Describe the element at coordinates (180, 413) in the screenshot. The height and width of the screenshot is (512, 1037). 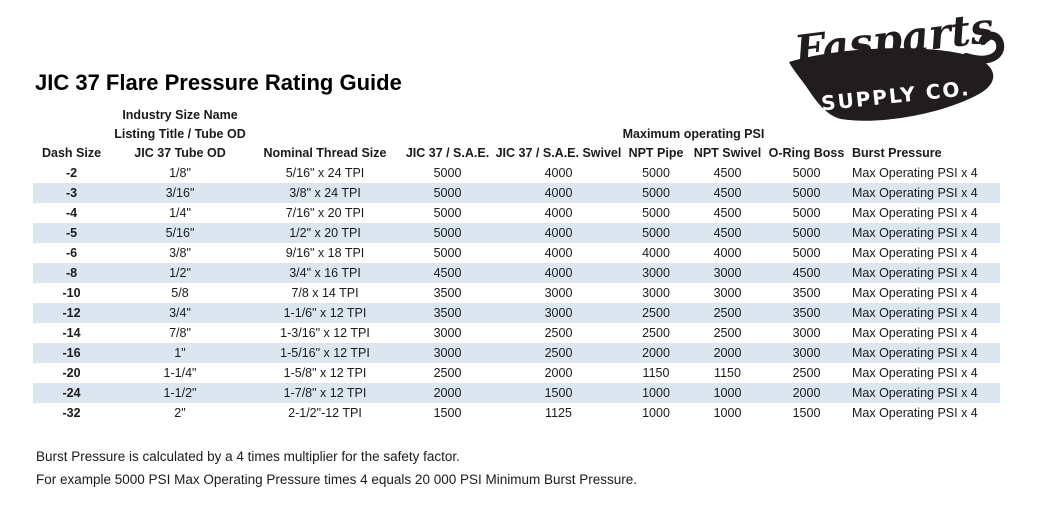
I see `cell: 2"` at that location.